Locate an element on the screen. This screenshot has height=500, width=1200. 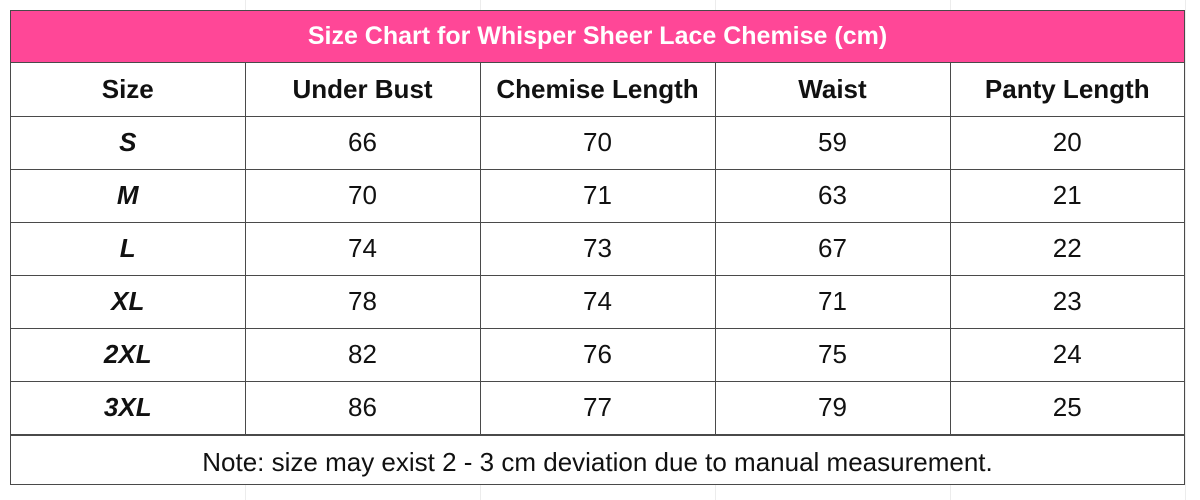
waist-cell: 63 is located at coordinates (832, 195).